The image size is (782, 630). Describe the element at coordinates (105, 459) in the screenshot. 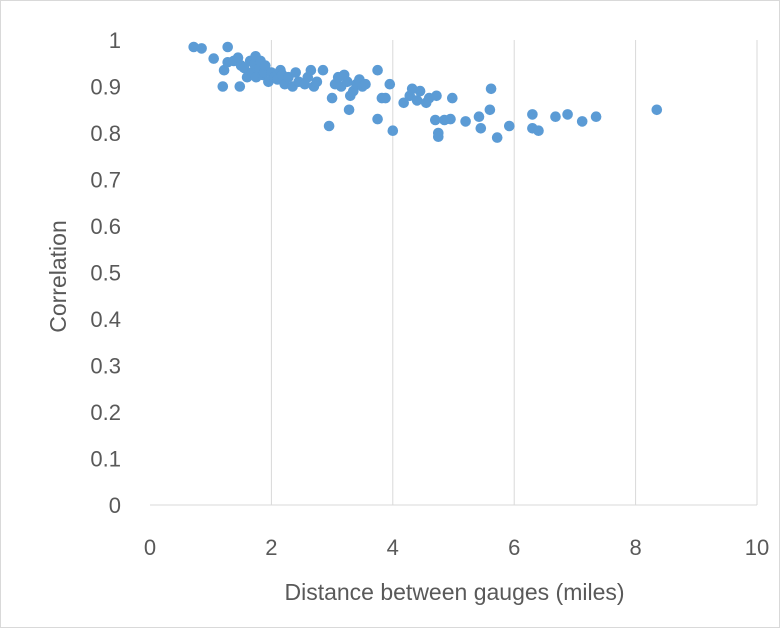

I see `y-tick-label: 0.1` at that location.